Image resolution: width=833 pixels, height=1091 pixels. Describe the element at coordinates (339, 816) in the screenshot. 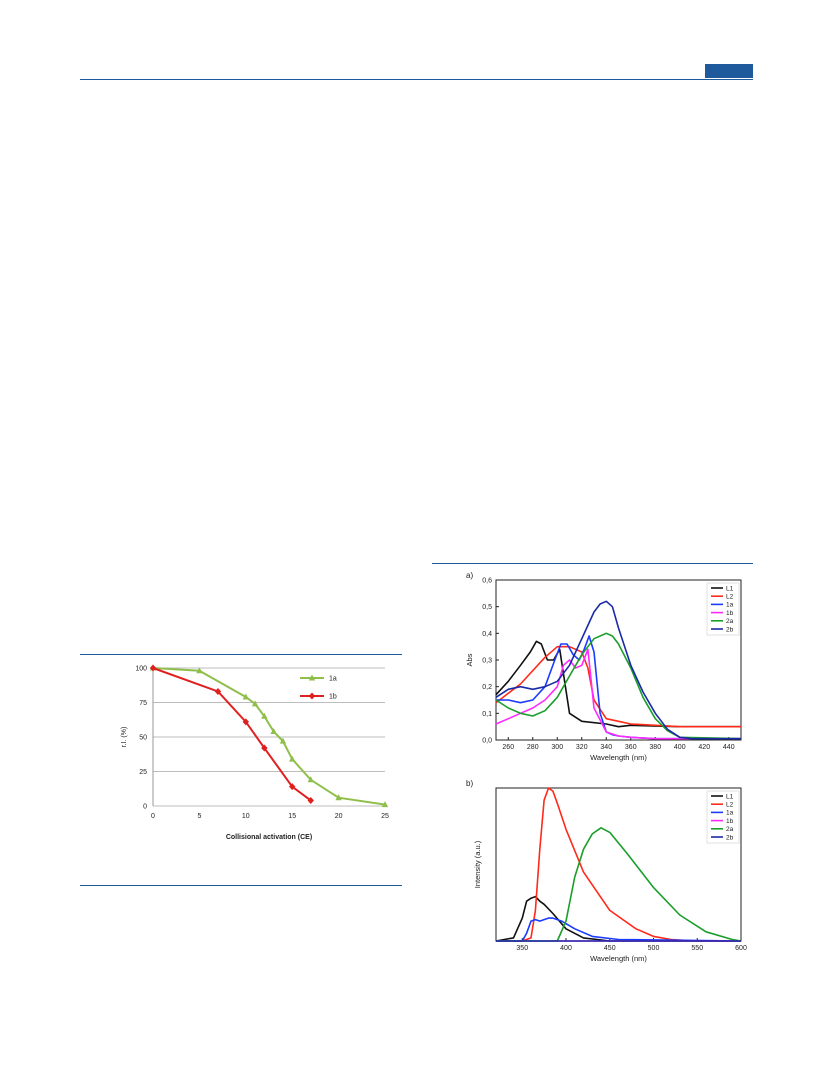

I see `x-tick-label: 20` at that location.